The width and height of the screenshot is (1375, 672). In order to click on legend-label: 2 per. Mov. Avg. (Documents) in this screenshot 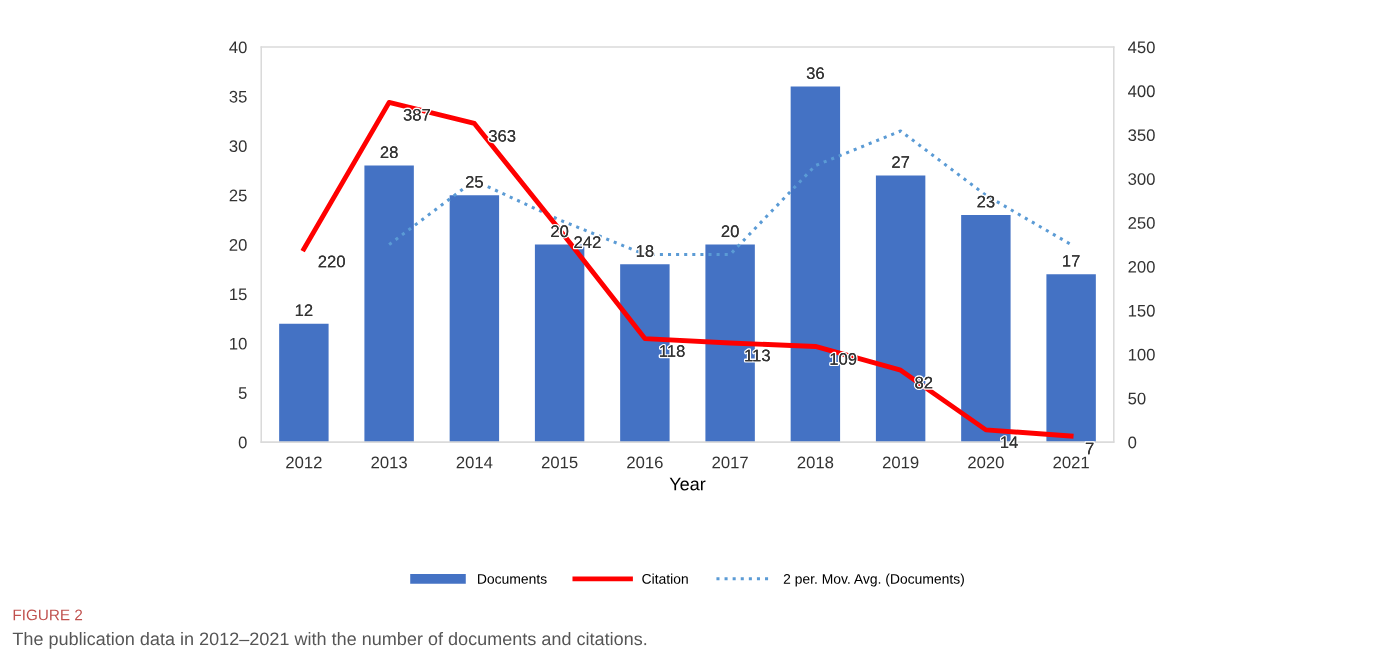, I will do `click(873, 580)`.